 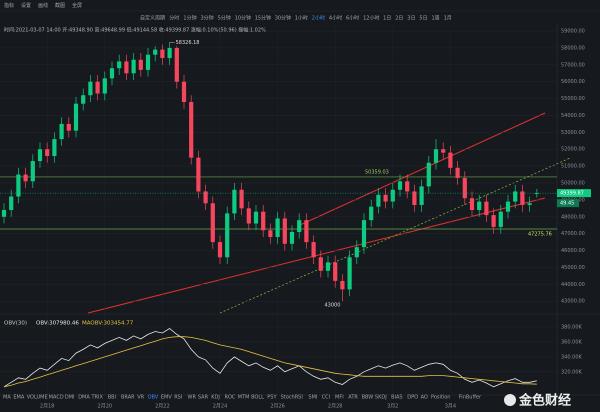 What do you see at coordinates (166, 398) in the screenshot?
I see `indicator-tab: EMV` at bounding box center [166, 398].